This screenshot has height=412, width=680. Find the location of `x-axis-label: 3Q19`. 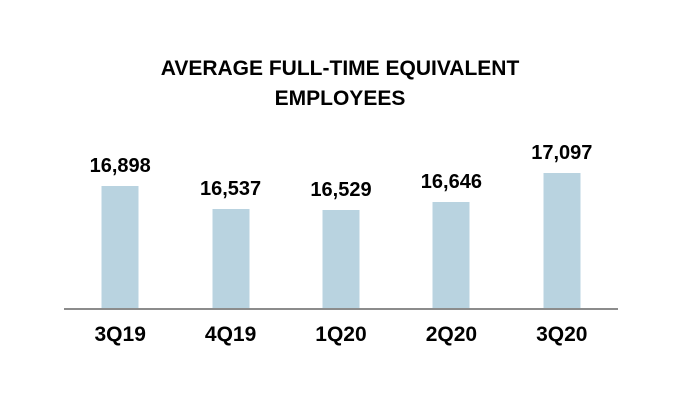

x-axis-label: 3Q19 is located at coordinates (120, 334).